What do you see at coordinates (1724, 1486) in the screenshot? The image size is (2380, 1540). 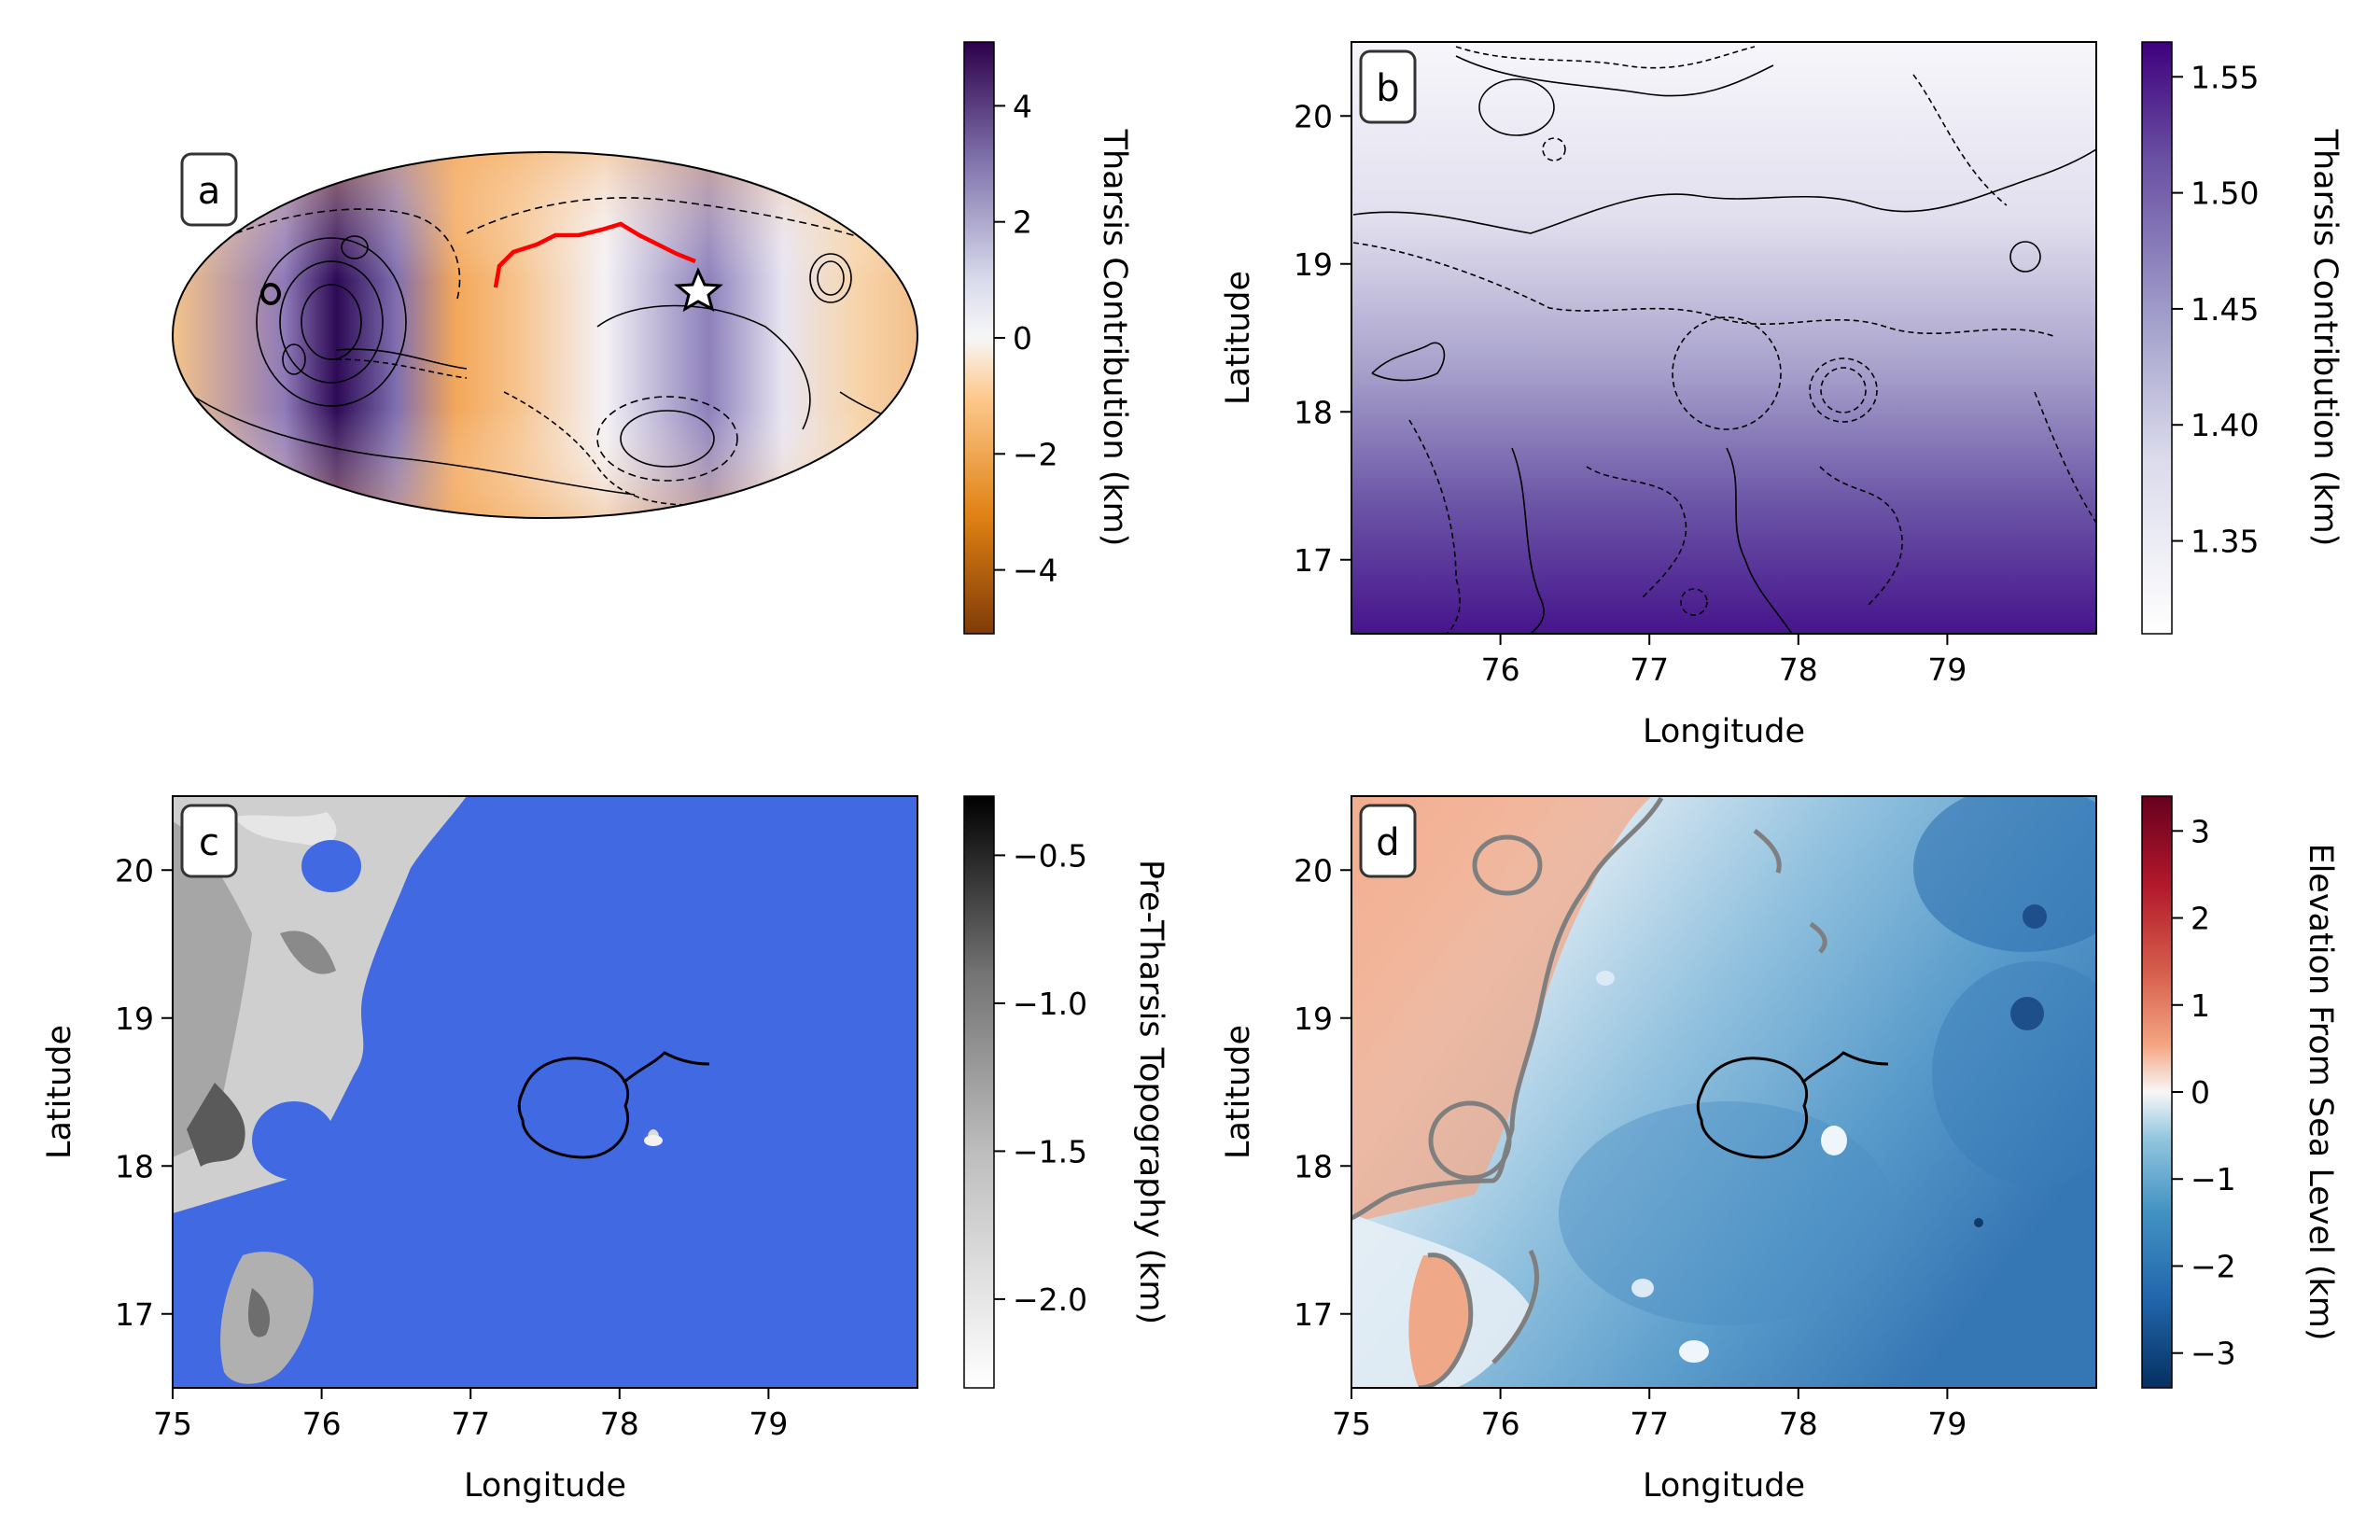 I see `panel-d-xlabel: Longitude` at bounding box center [1724, 1486].